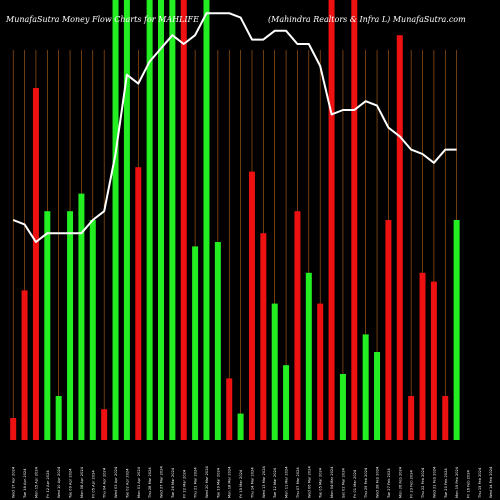  I want to click on x-tick-label: Wed 13 Mar 2024, so click(264, 482).